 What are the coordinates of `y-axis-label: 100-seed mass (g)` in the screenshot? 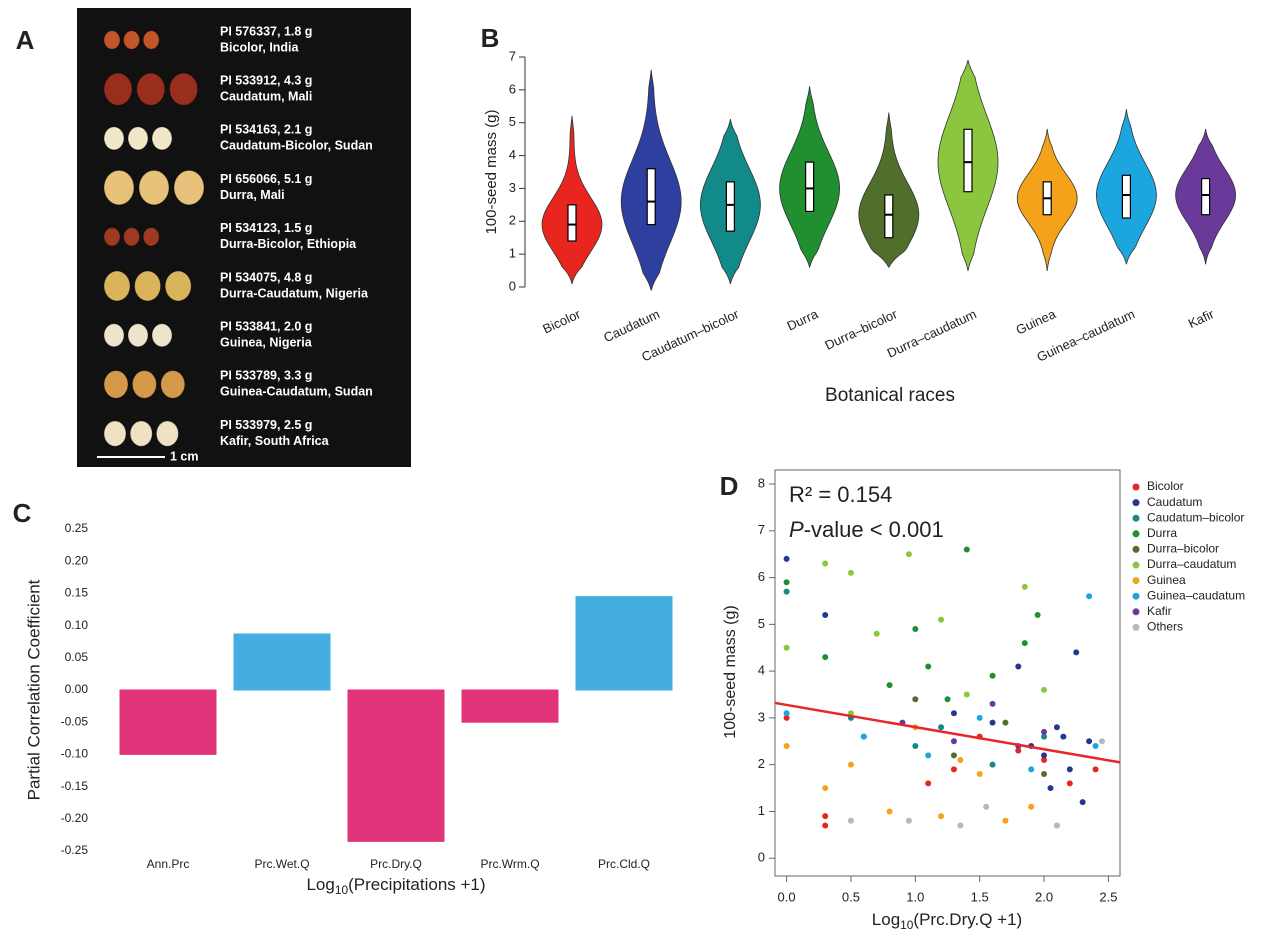 It's located at (491, 171).